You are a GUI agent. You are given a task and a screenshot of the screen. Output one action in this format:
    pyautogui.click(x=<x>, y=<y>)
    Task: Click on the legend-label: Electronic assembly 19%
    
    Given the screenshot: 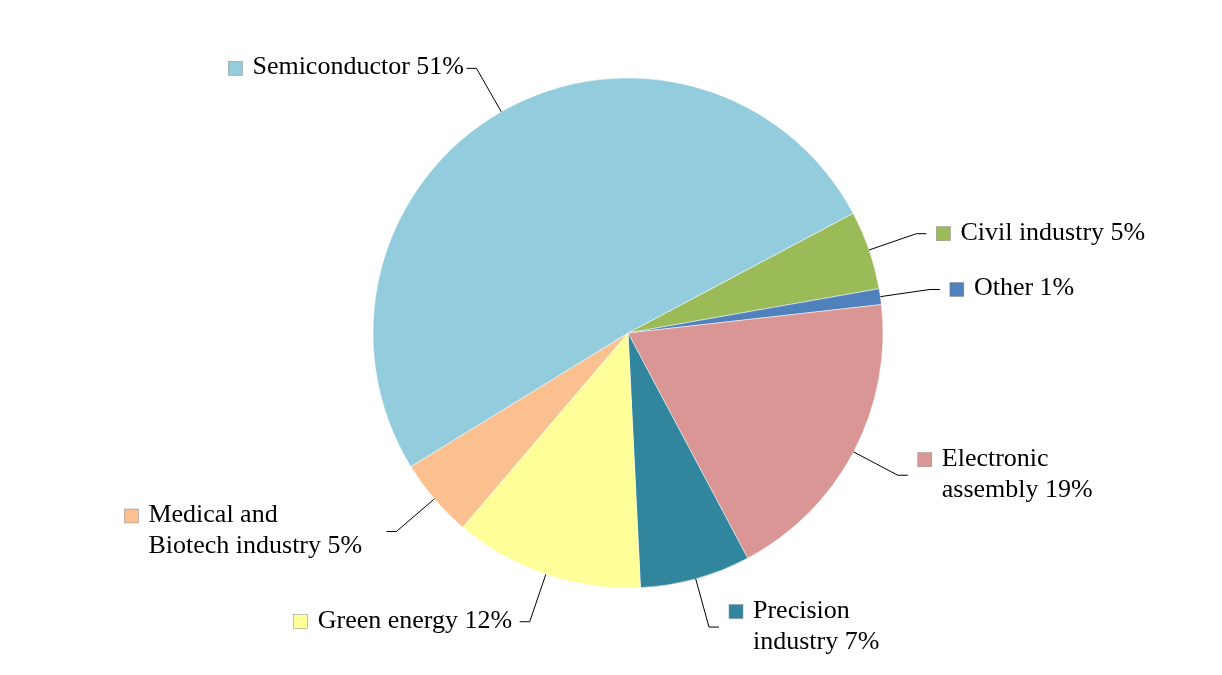 What is the action you would take?
    pyautogui.click(x=1017, y=472)
    